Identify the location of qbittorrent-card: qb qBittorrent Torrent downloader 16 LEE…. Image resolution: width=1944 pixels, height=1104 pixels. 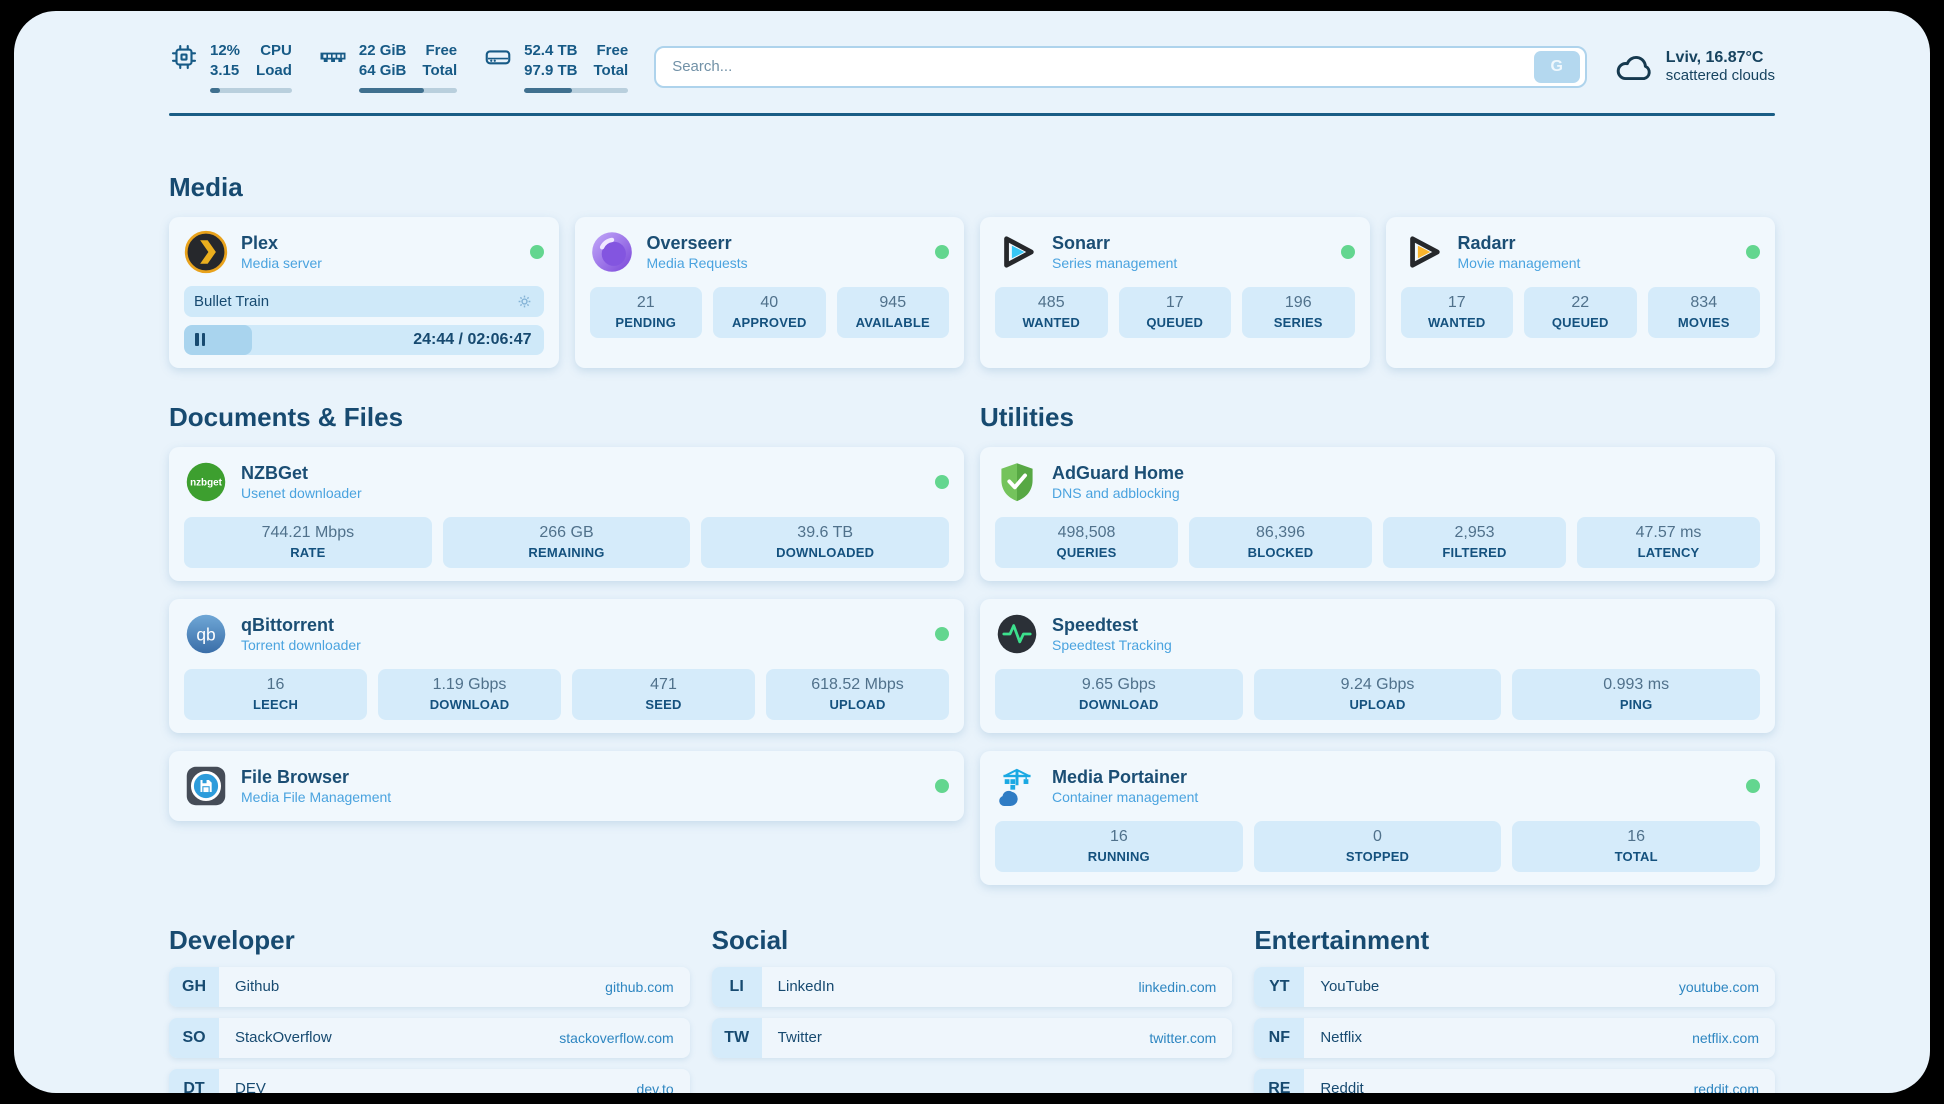
(566, 665).